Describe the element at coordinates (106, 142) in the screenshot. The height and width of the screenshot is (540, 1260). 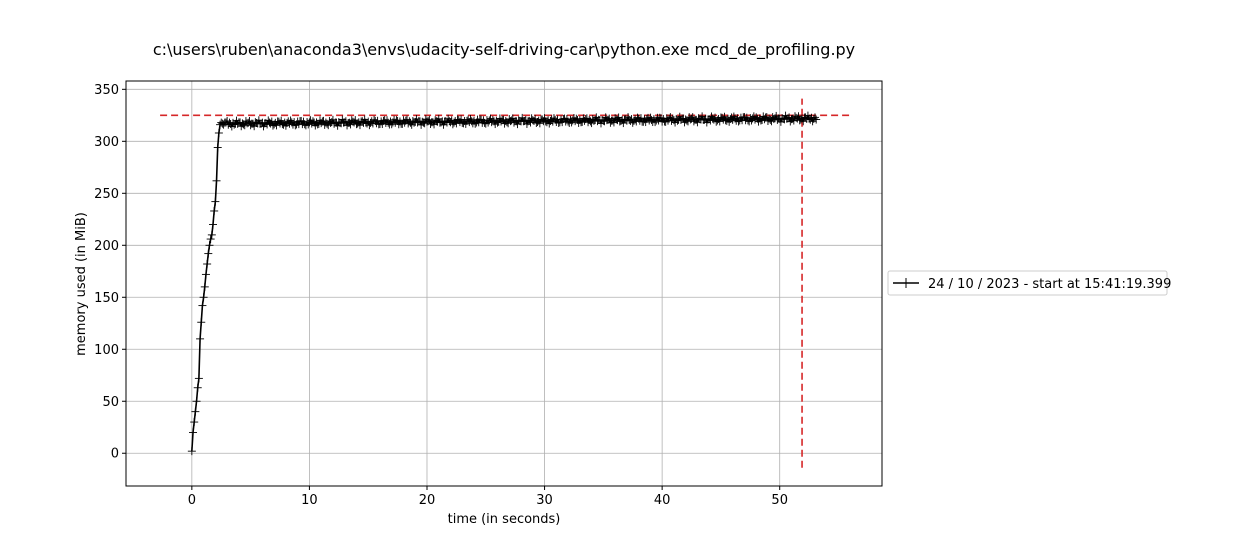
I see `y-tick-label: 300` at that location.